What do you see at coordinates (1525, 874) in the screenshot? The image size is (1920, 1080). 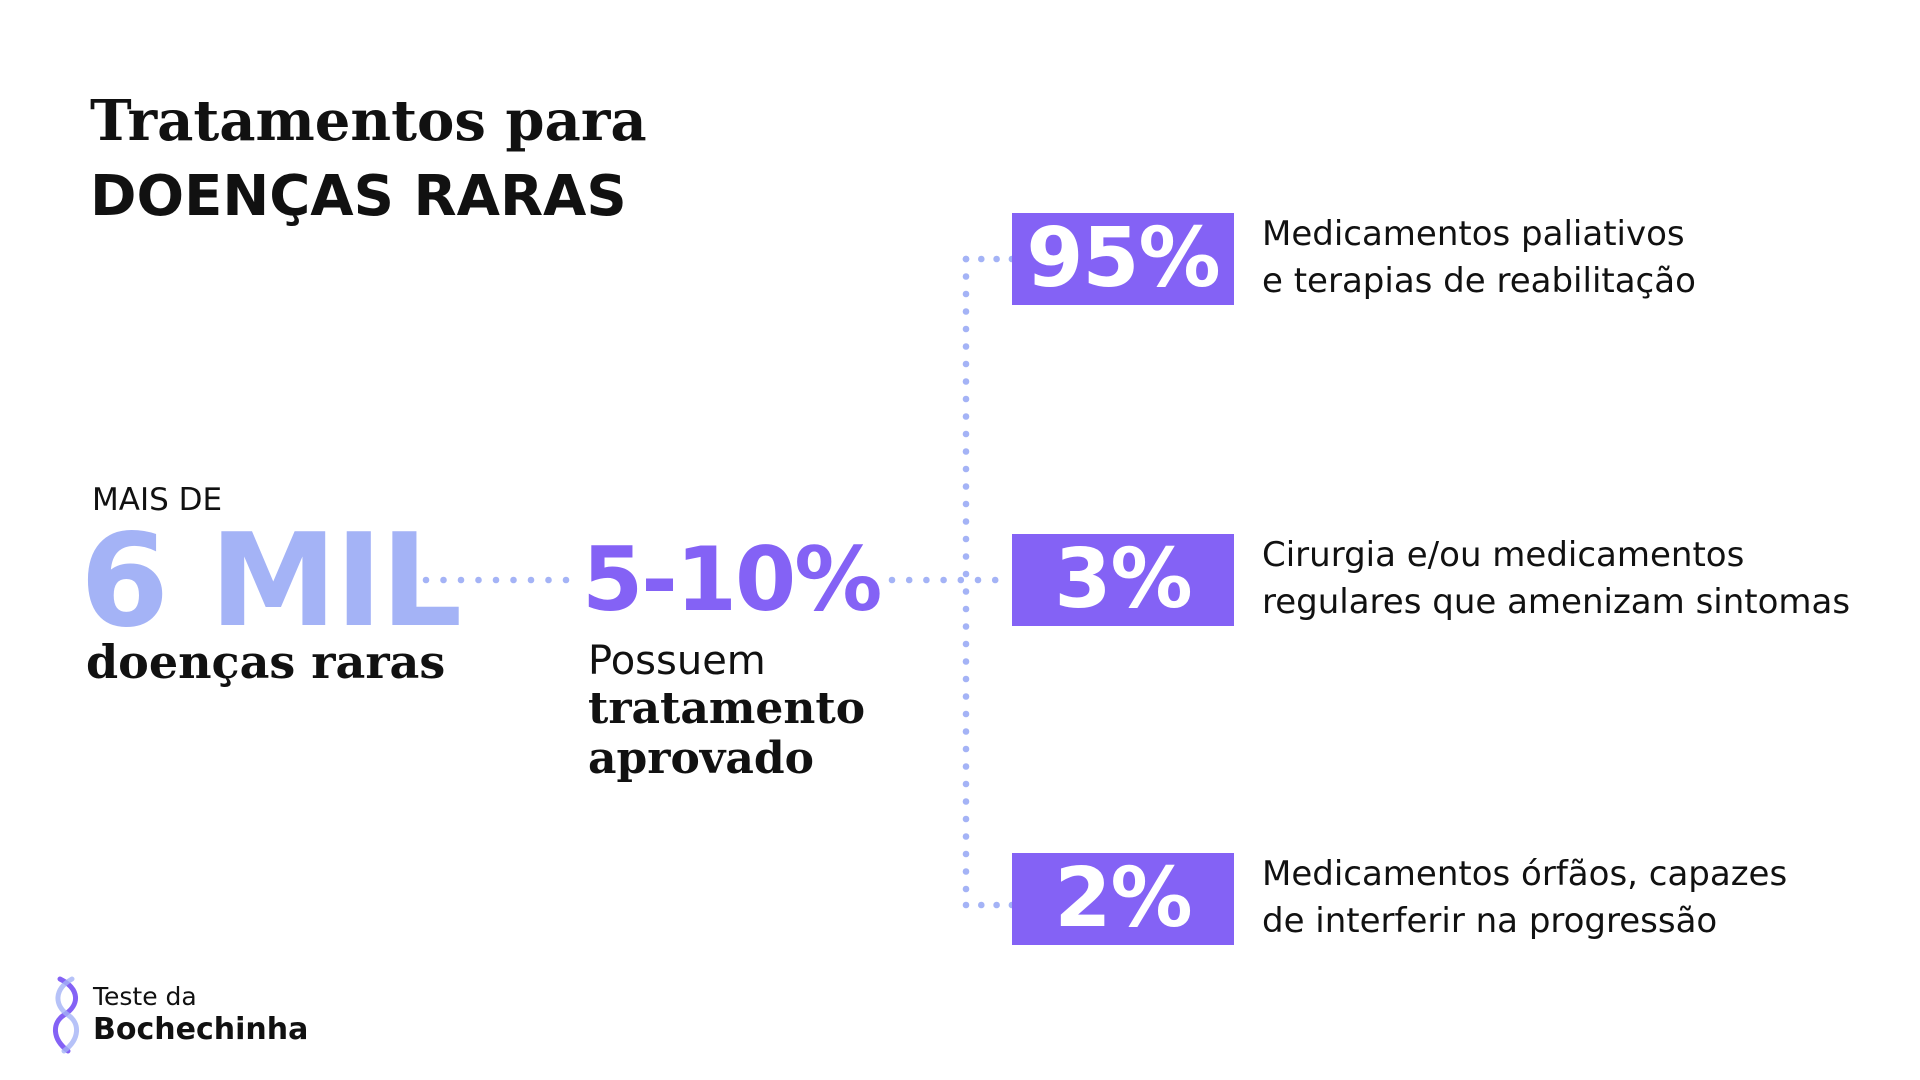 I see `branch-label-3-line-1: Medicamentos órfãos, capazes` at bounding box center [1525, 874].